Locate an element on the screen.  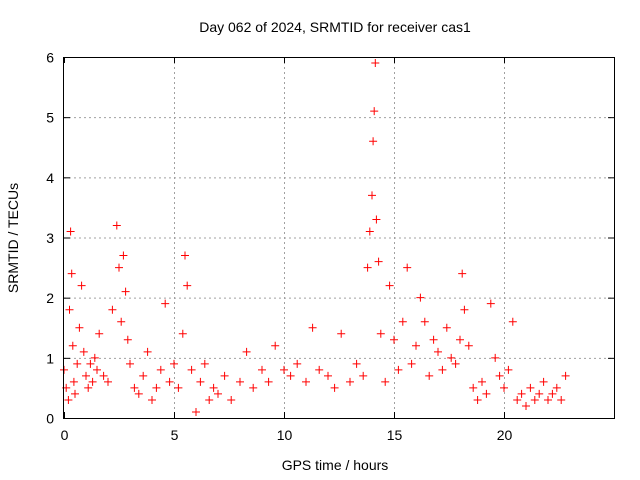
x-axis-label: GPS time / hours is located at coordinates (335, 465).